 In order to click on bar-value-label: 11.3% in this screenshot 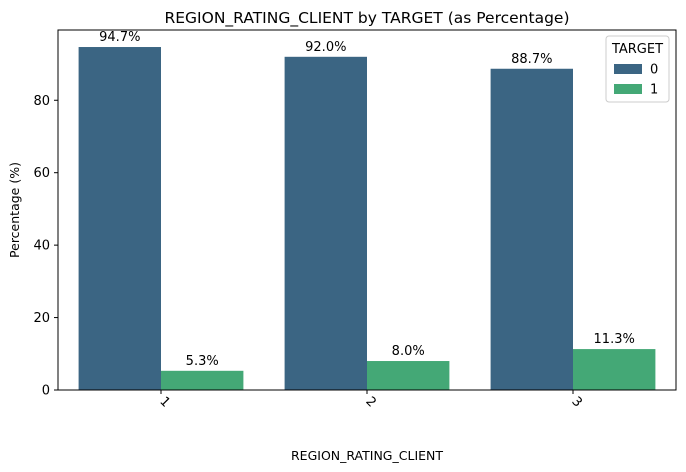, I will do `click(614, 339)`.